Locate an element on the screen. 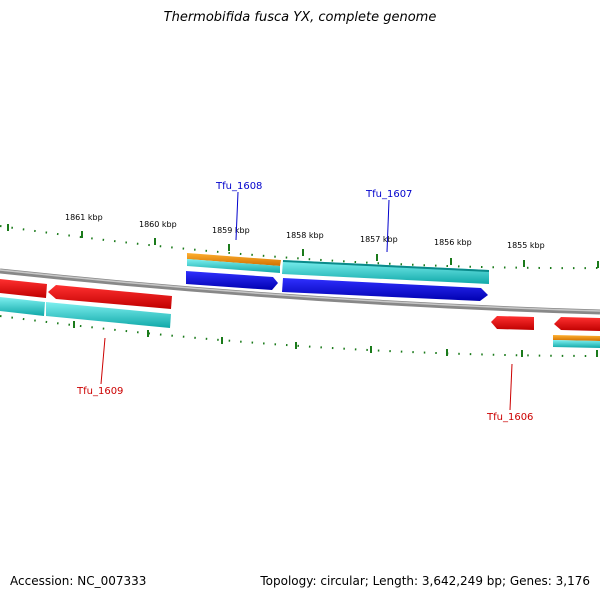 The width and height of the screenshot is (600, 600). forward-strand-features is located at coordinates (337, 277).